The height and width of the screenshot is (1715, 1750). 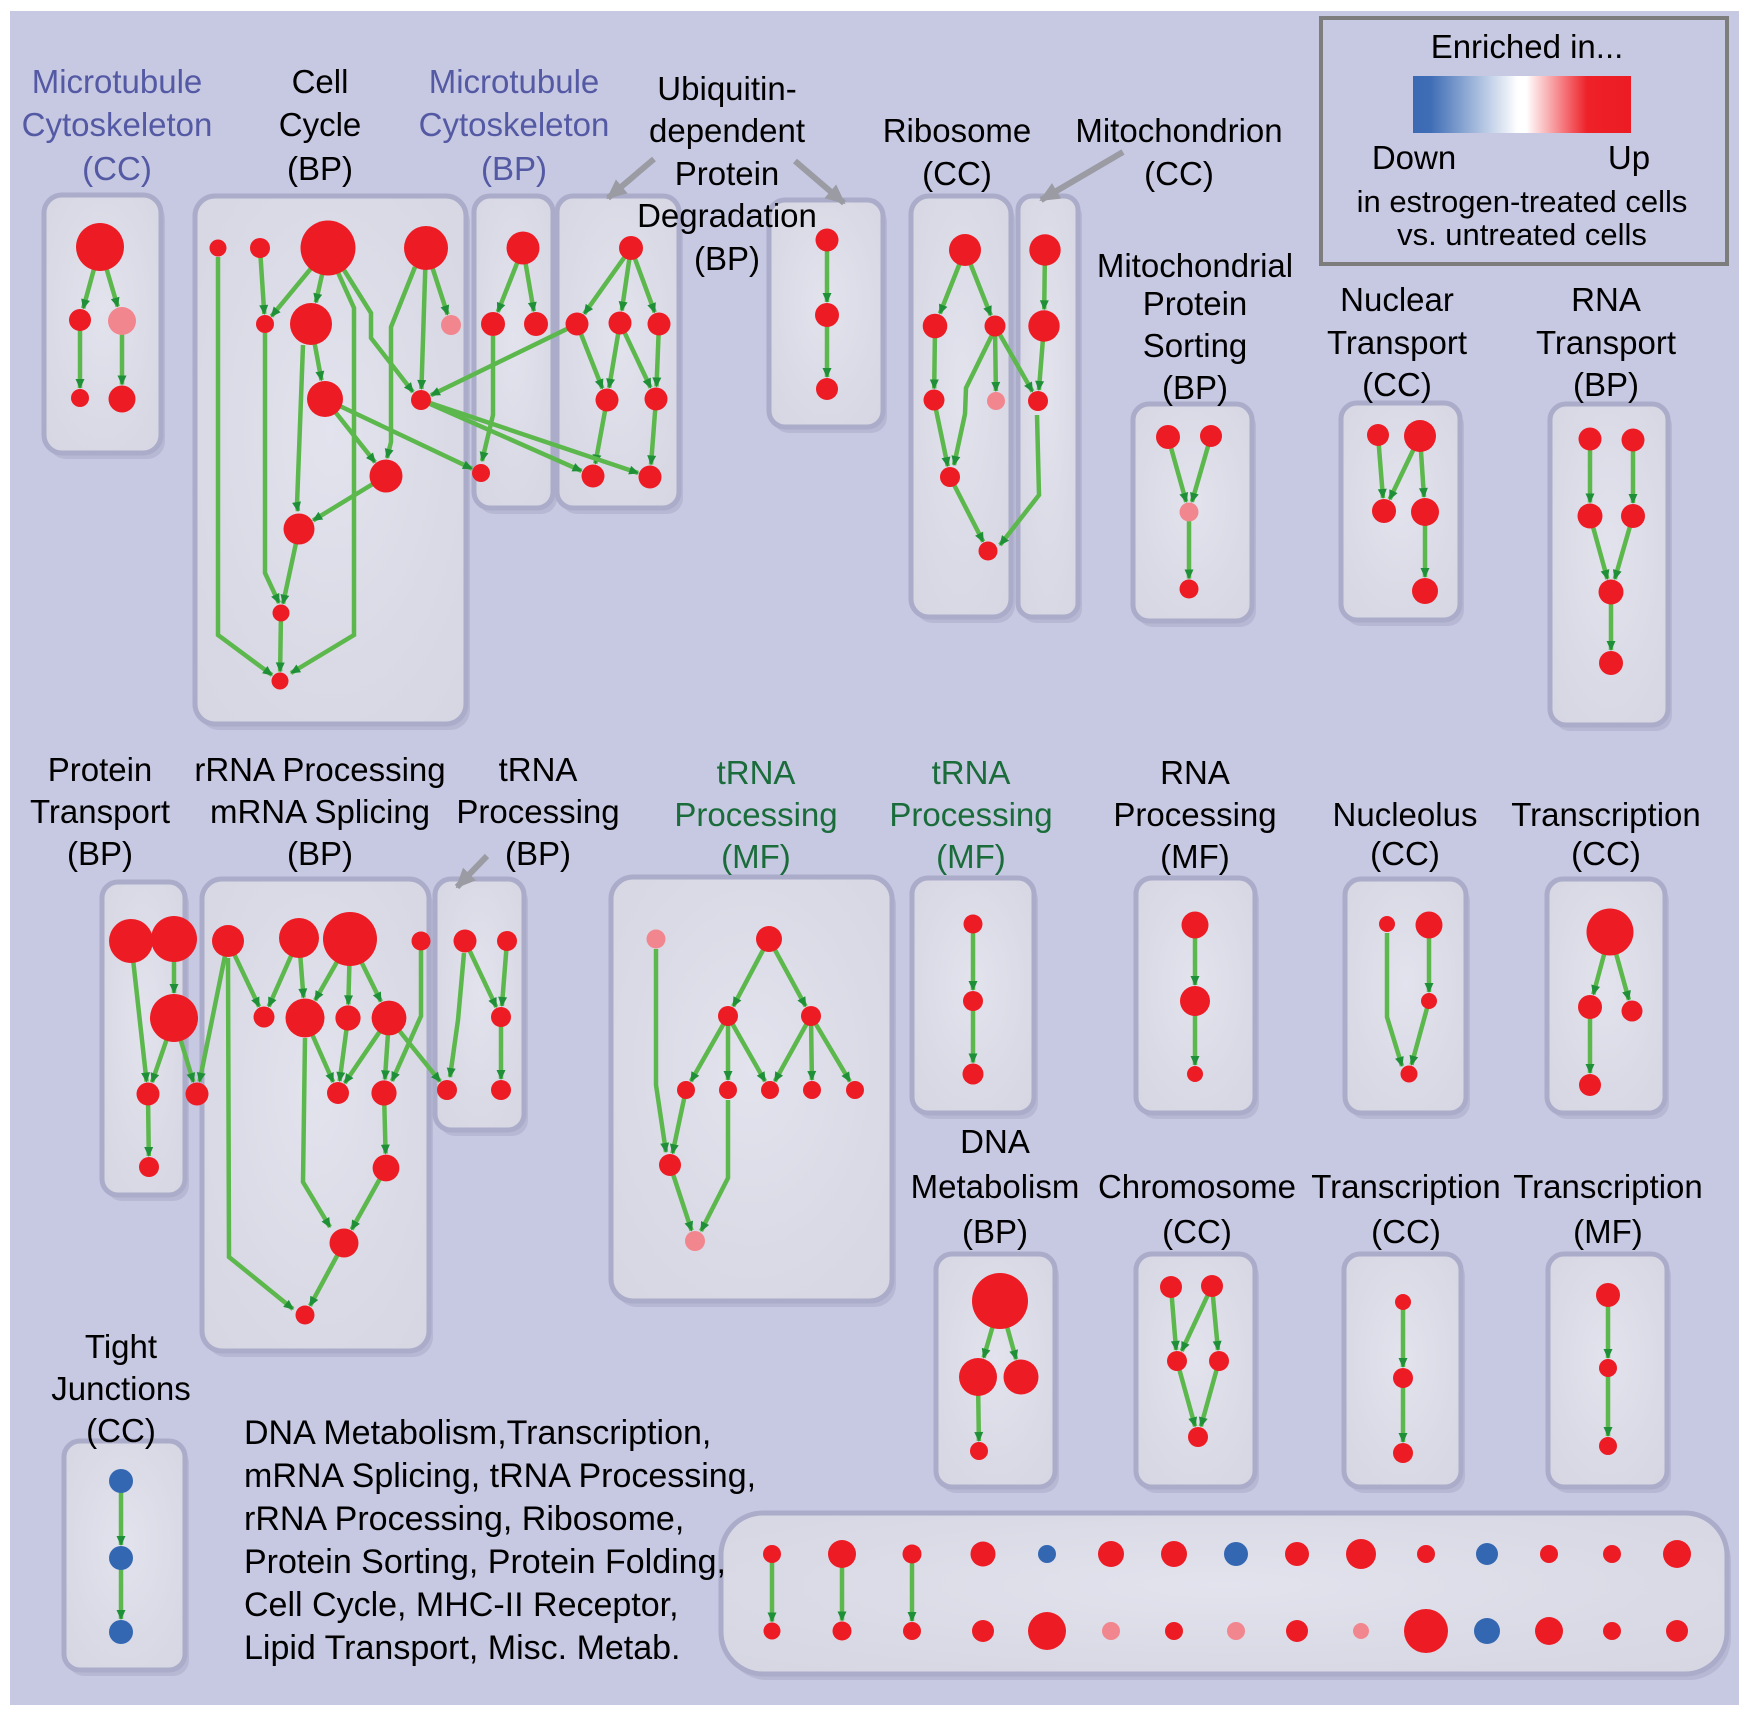 I want to click on svg-text: in estrogen-treated cells, so click(x=1522, y=201).